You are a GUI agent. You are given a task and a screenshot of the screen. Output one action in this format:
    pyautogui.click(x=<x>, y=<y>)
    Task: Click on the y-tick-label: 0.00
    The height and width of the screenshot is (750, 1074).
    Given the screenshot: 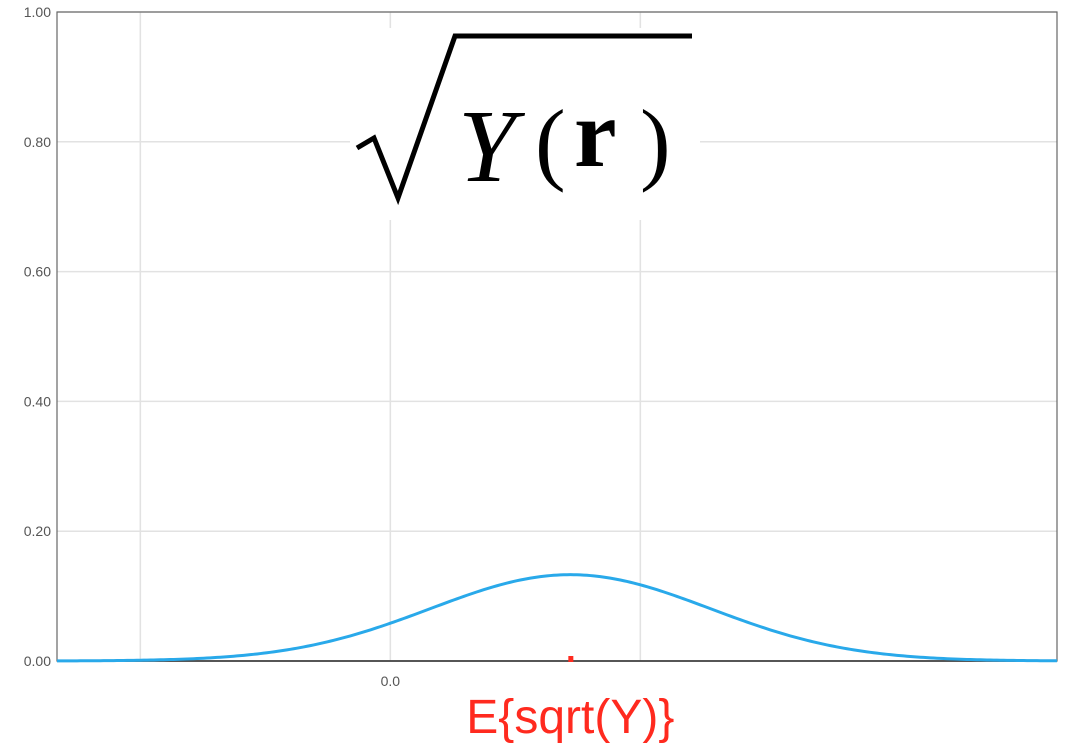 What is the action you would take?
    pyautogui.click(x=37, y=661)
    